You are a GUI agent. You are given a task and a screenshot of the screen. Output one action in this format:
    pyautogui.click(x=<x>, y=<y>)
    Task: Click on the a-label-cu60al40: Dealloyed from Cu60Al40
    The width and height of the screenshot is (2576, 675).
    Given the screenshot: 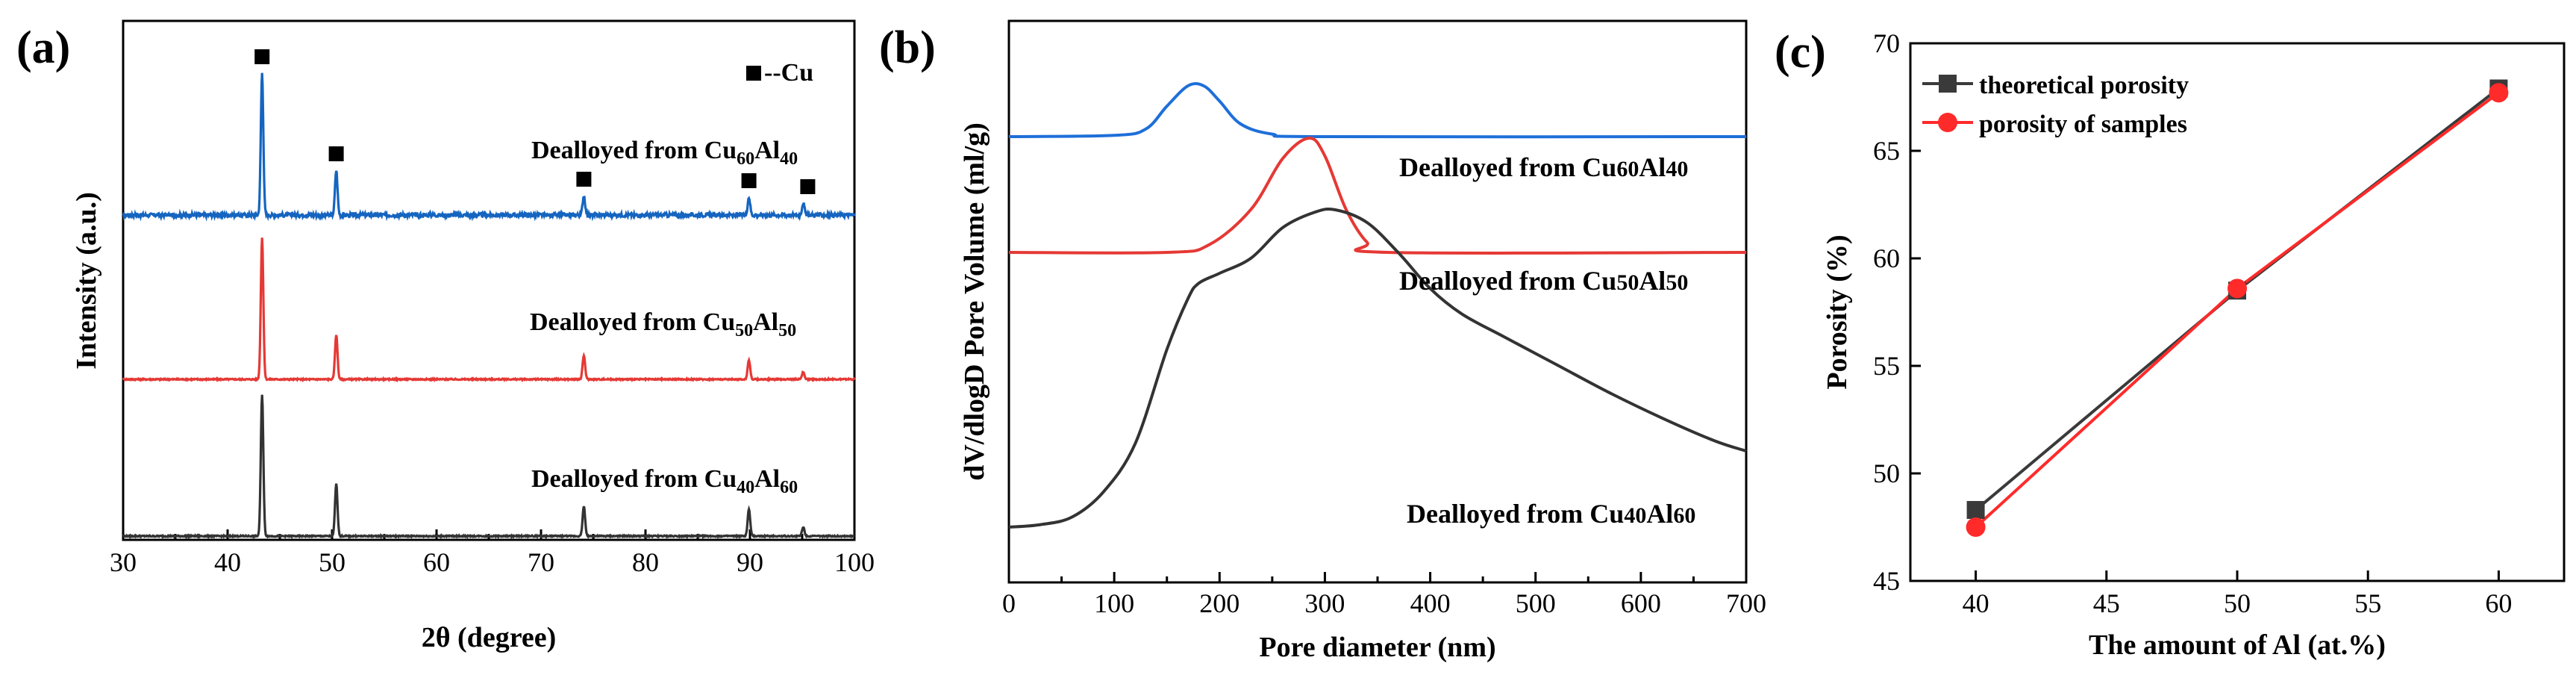 What is the action you would take?
    pyautogui.click(x=664, y=153)
    